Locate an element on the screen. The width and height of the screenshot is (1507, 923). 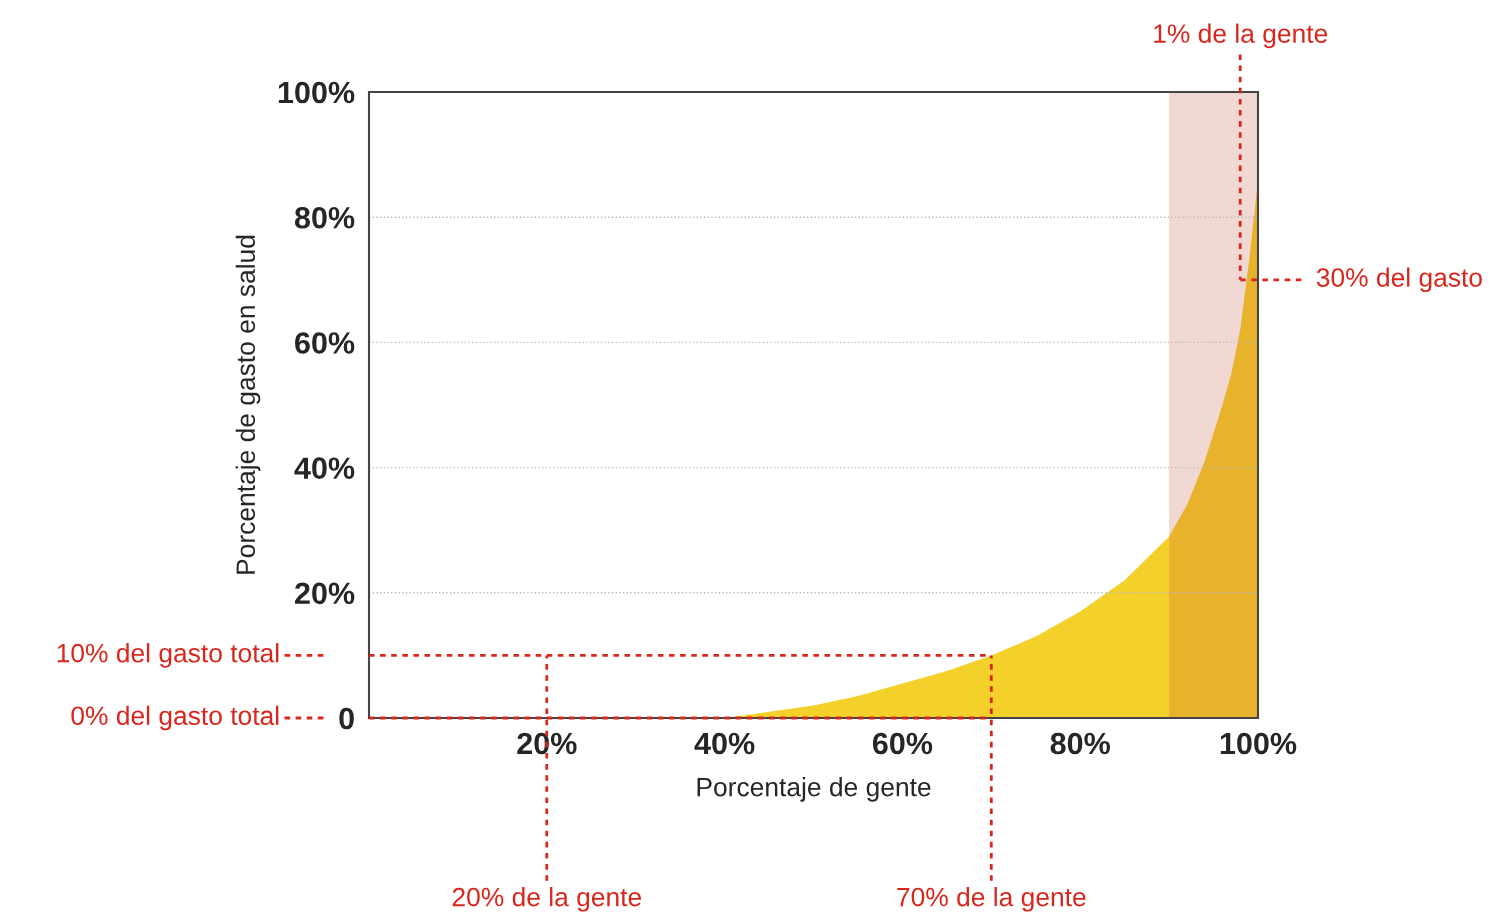
x-tick-label: 20% is located at coordinates (547, 743).